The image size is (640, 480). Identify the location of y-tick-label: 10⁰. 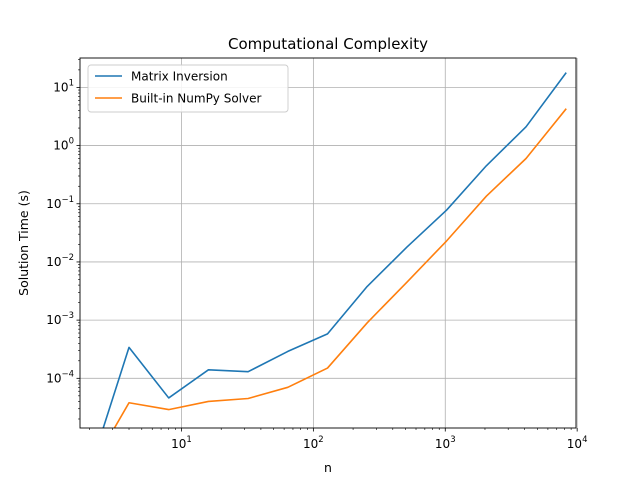
(63, 145).